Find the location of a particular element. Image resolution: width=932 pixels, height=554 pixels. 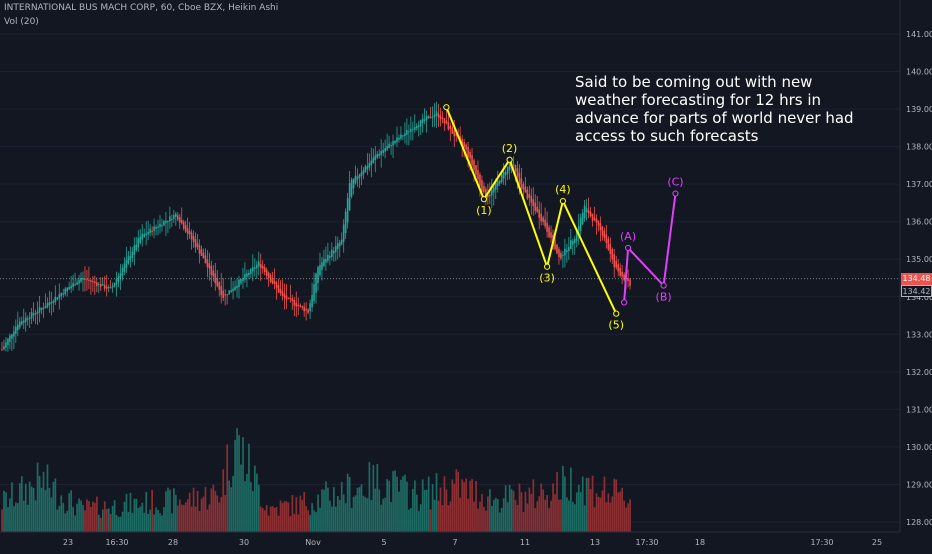

time-tick: 11 is located at coordinates (525, 542).